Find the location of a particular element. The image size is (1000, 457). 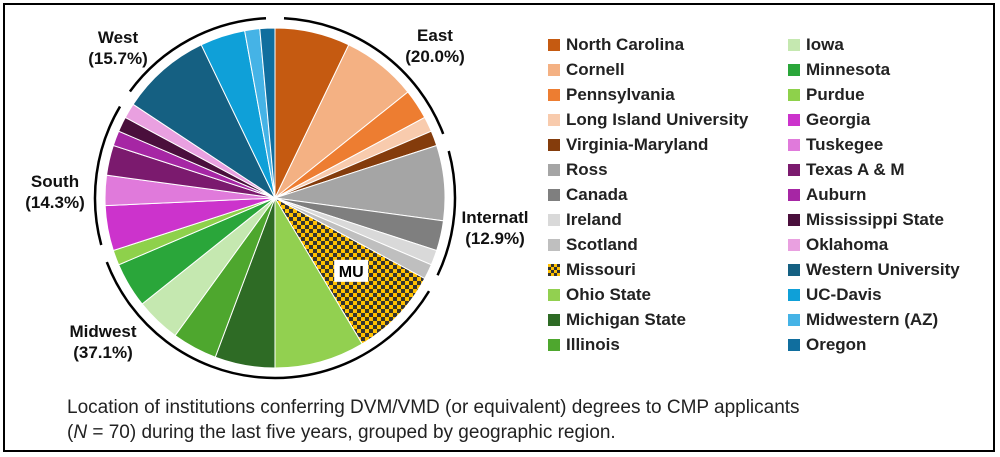

legend-label: Iowa is located at coordinates (825, 44).